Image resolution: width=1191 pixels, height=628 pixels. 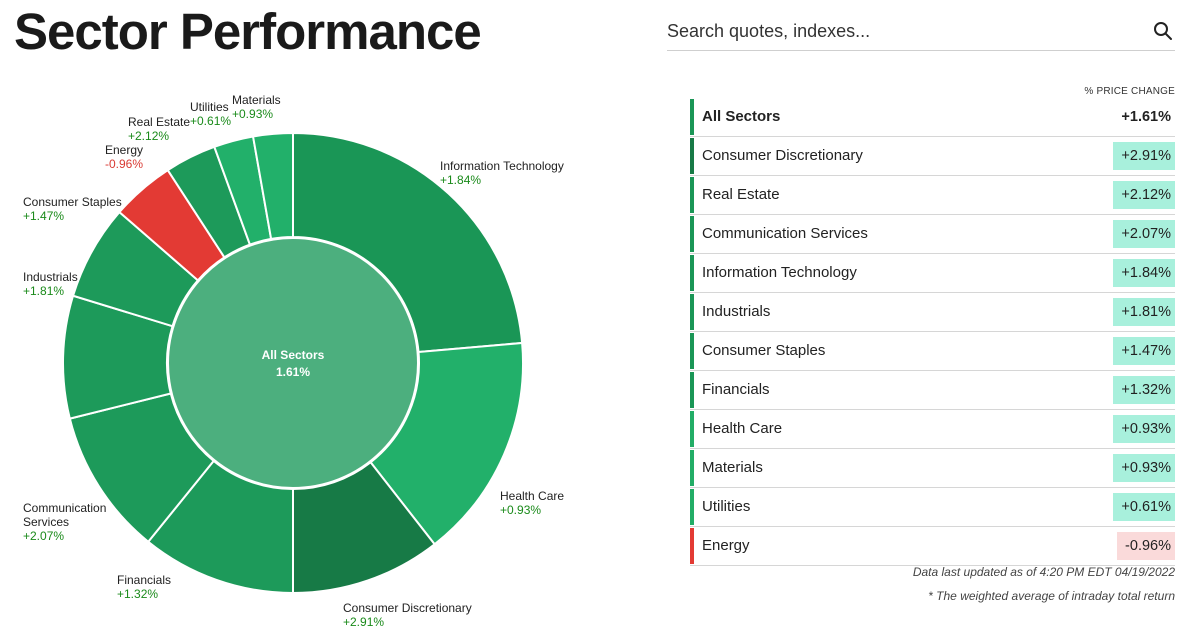 I want to click on sector-change-badge: +0.61%, so click(x=1144, y=507).